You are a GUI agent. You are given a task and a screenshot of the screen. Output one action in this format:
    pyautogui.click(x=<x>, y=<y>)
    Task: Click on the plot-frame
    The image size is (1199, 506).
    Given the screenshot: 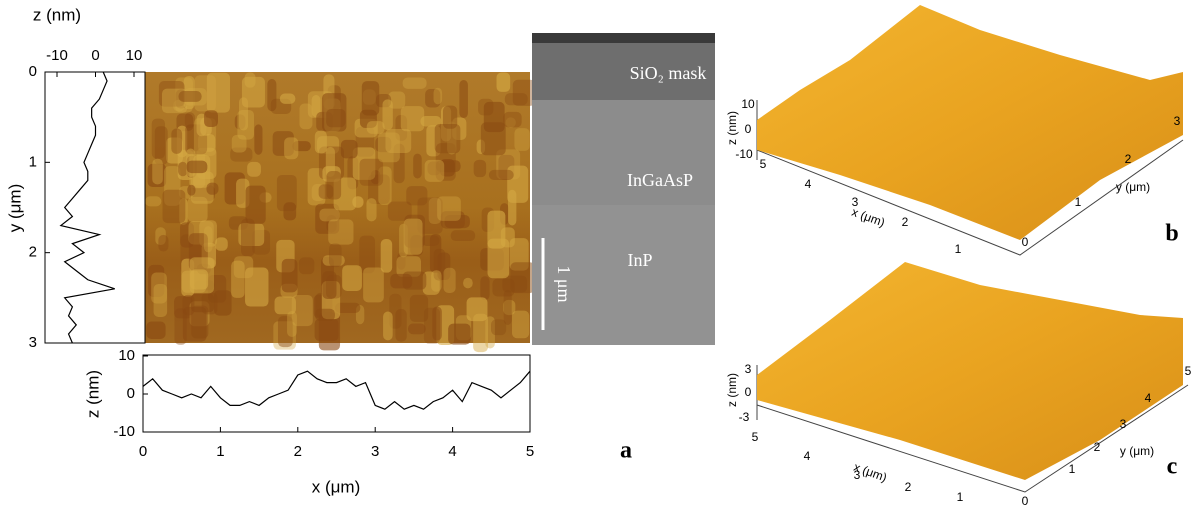 What is the action you would take?
    pyautogui.click(x=336, y=393)
    